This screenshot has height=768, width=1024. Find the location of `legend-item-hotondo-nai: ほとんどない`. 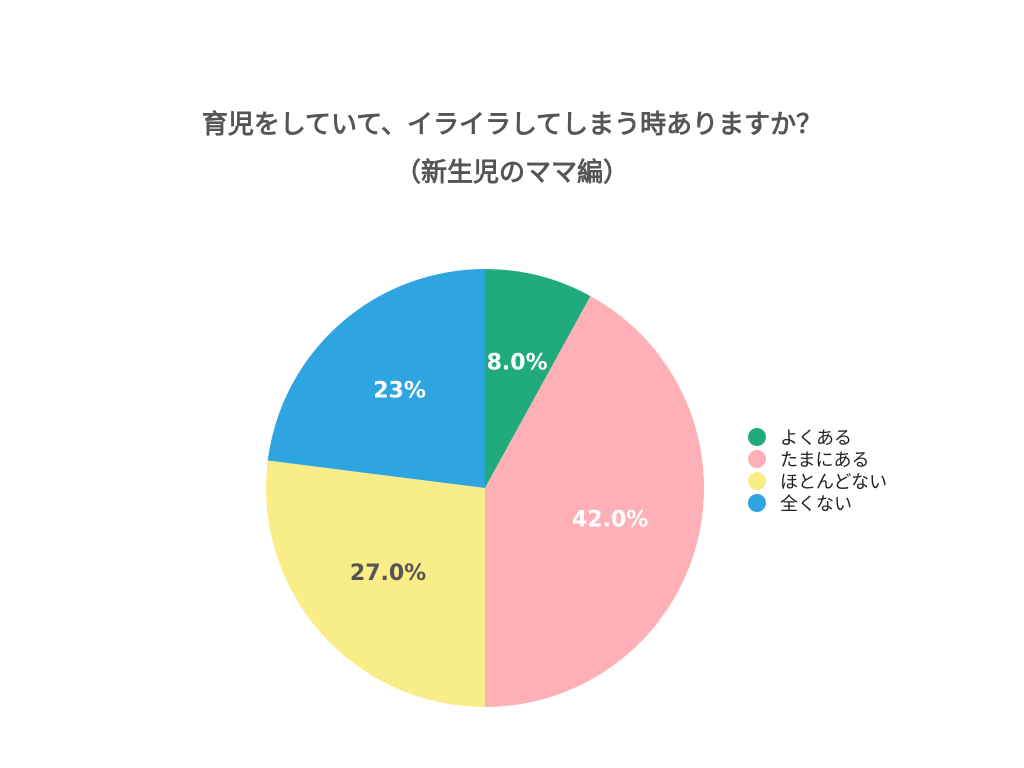

legend-item-hotondo-nai: ほとんどない is located at coordinates (818, 481).